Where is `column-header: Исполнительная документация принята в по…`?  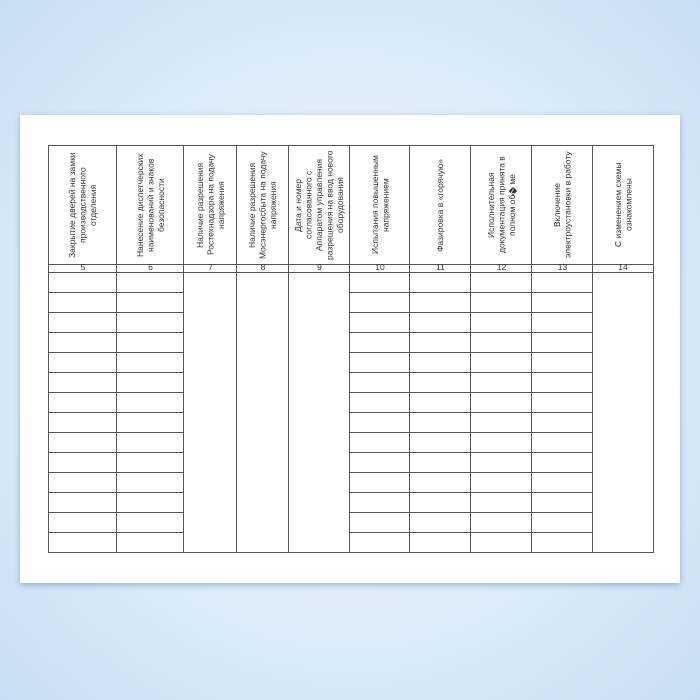 column-header: Исполнительная документация принята в по… is located at coordinates (501, 205).